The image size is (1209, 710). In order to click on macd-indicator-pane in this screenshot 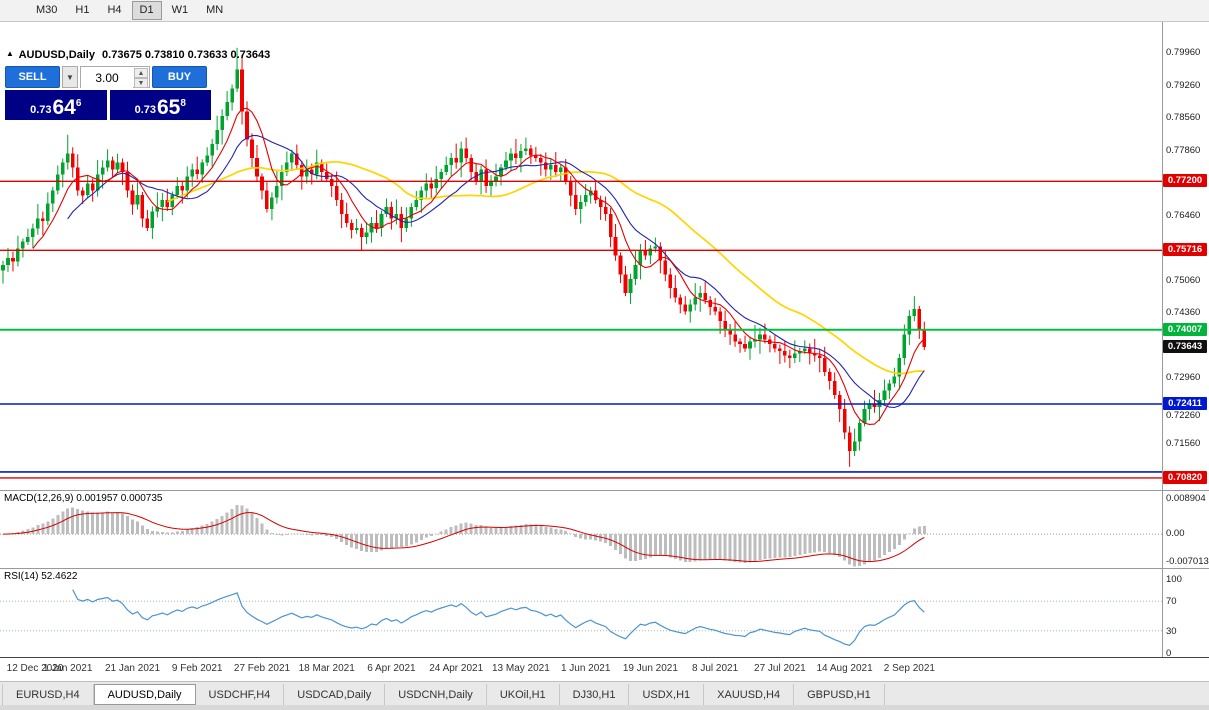, I will do `click(581, 529)`.